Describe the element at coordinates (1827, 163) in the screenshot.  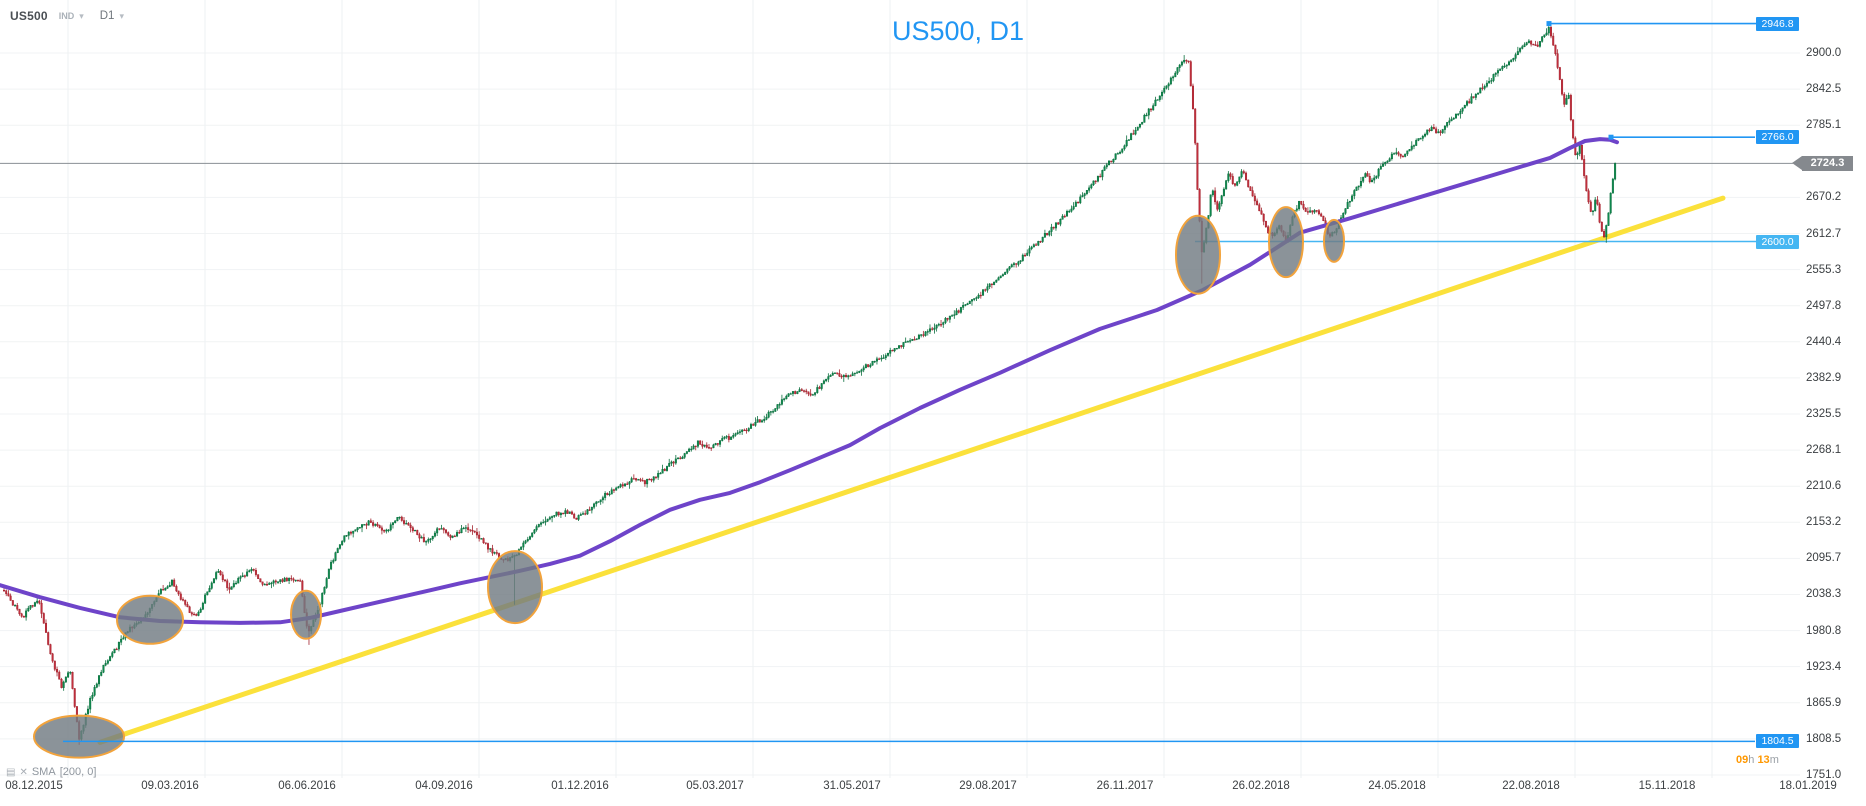
I see `current-price-badge: 2724.3` at that location.